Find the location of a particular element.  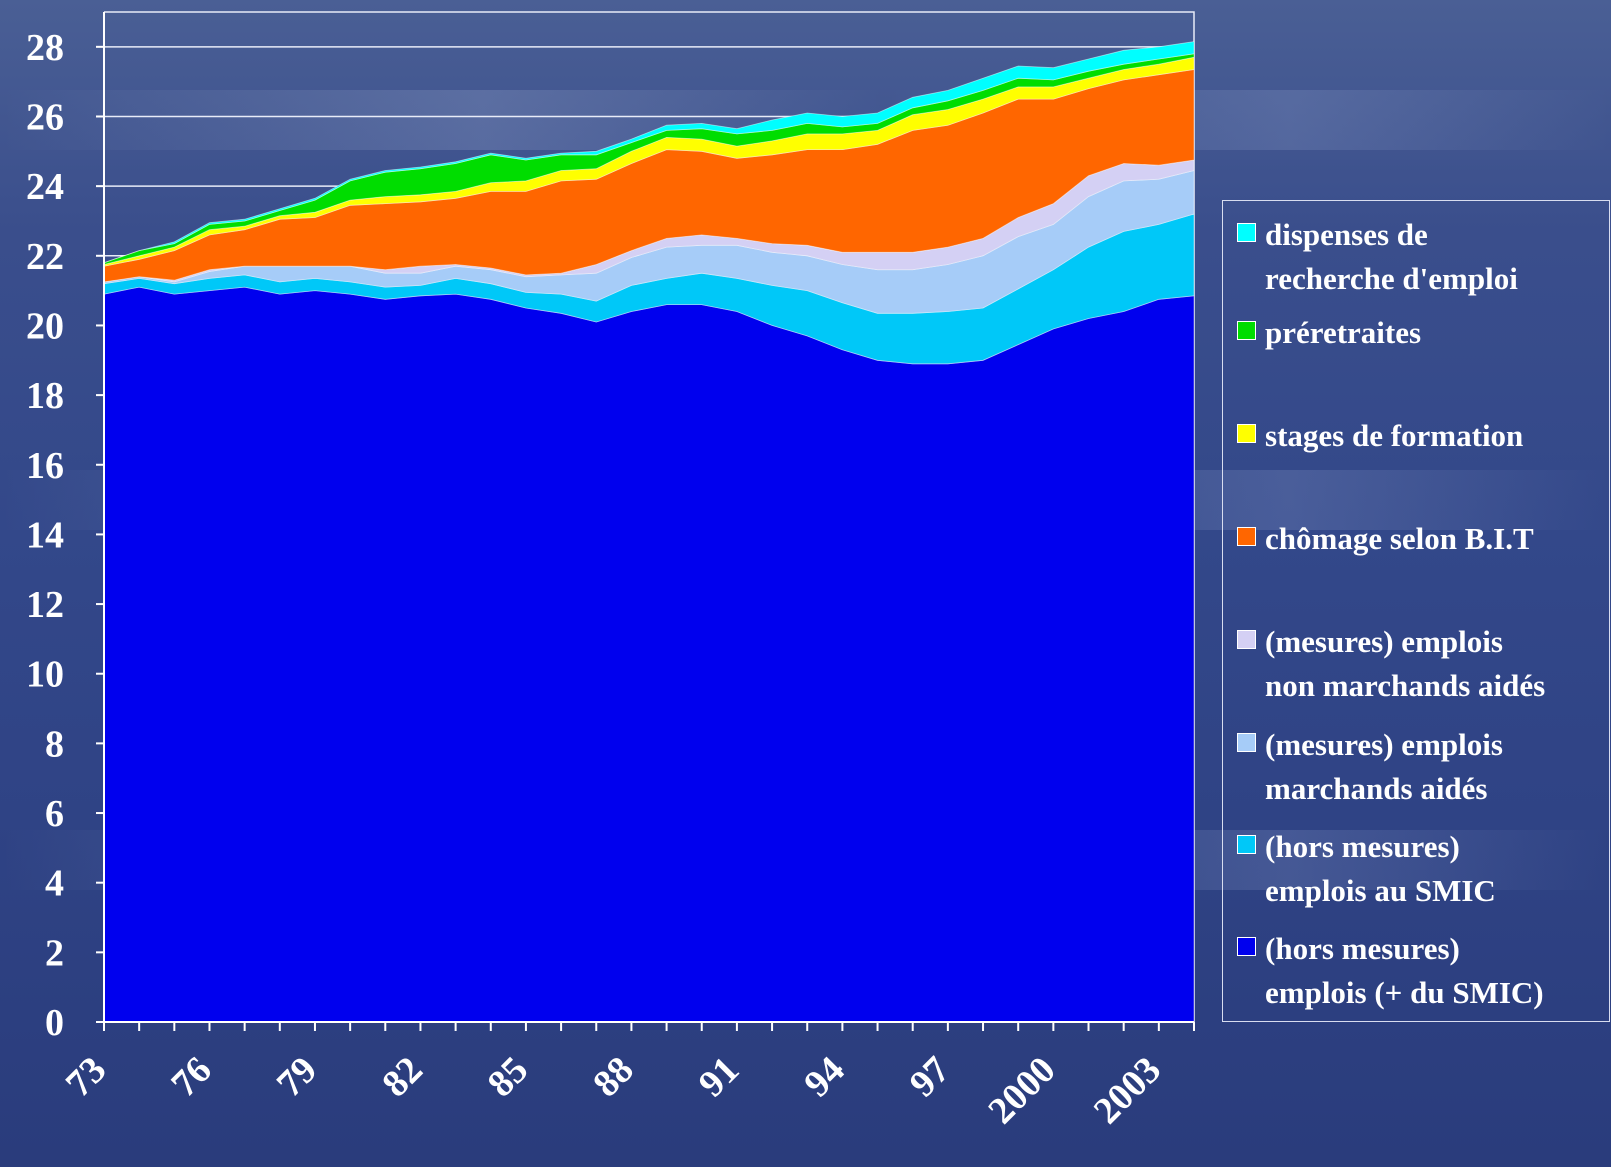

legend-item-non-marchands: (mesures) emplois non marchands aidés is located at coordinates (1391, 664).